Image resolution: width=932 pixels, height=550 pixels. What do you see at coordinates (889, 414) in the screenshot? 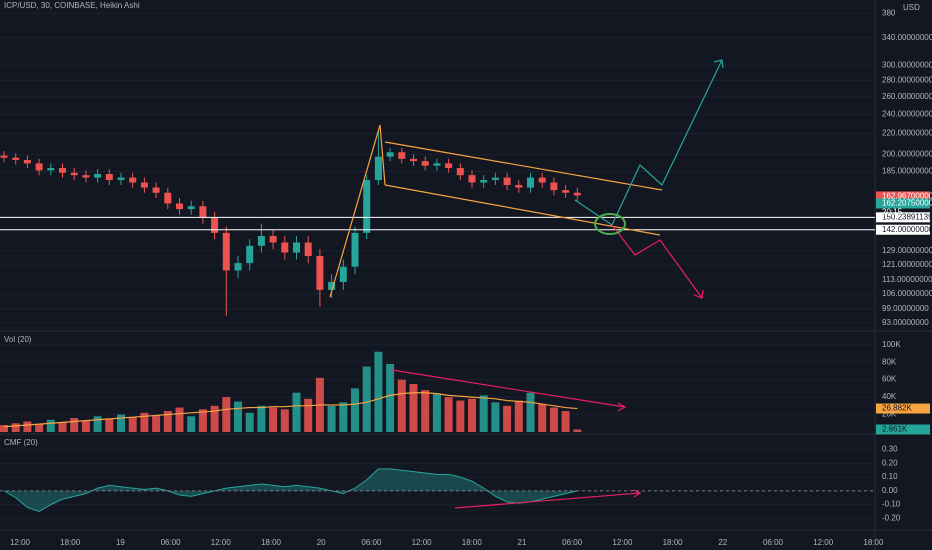
I see `y-tick-label: 20K` at bounding box center [889, 414].